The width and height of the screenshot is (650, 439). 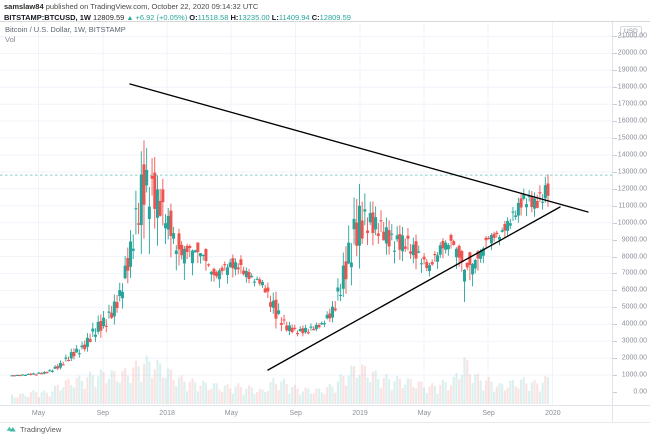 I want to click on low-label: L:, so click(x=275, y=17).